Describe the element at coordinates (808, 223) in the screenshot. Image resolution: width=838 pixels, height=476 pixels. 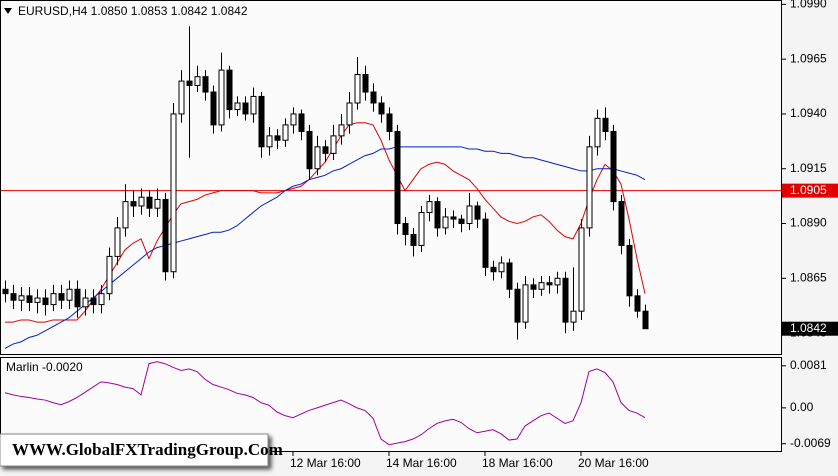
I see `y-tick-label: 1.0890` at that location.